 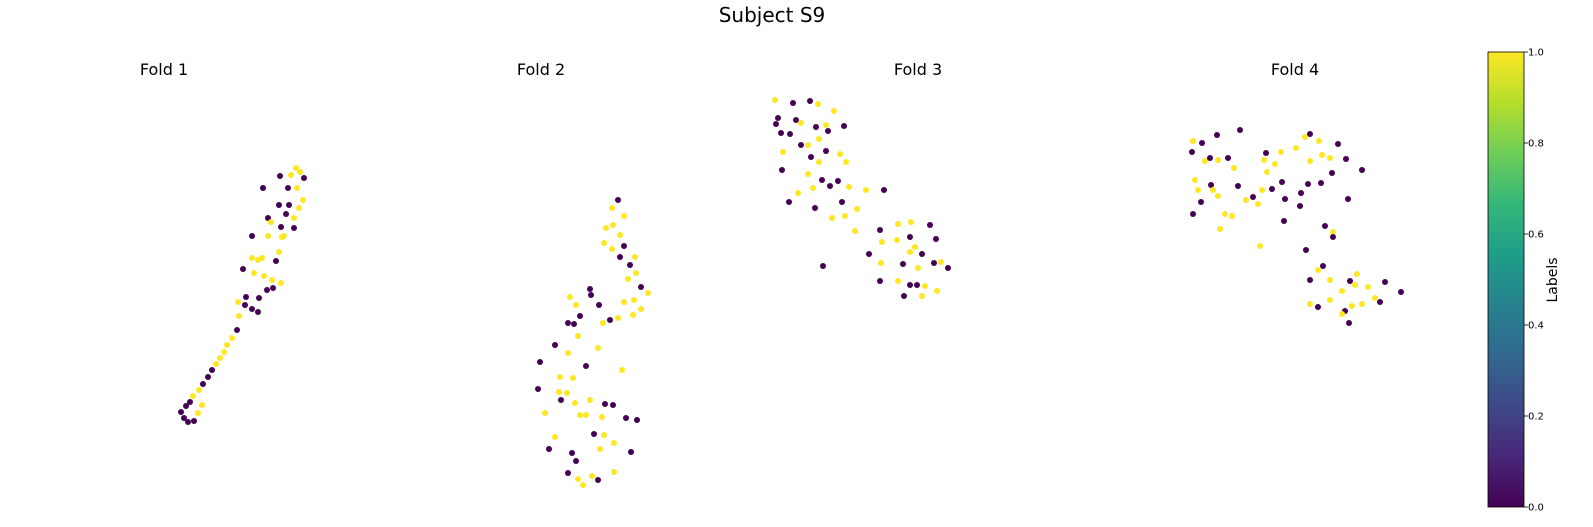 What do you see at coordinates (223, 242) in the screenshot?
I see `panel-fold-1: Fold 1` at bounding box center [223, 242].